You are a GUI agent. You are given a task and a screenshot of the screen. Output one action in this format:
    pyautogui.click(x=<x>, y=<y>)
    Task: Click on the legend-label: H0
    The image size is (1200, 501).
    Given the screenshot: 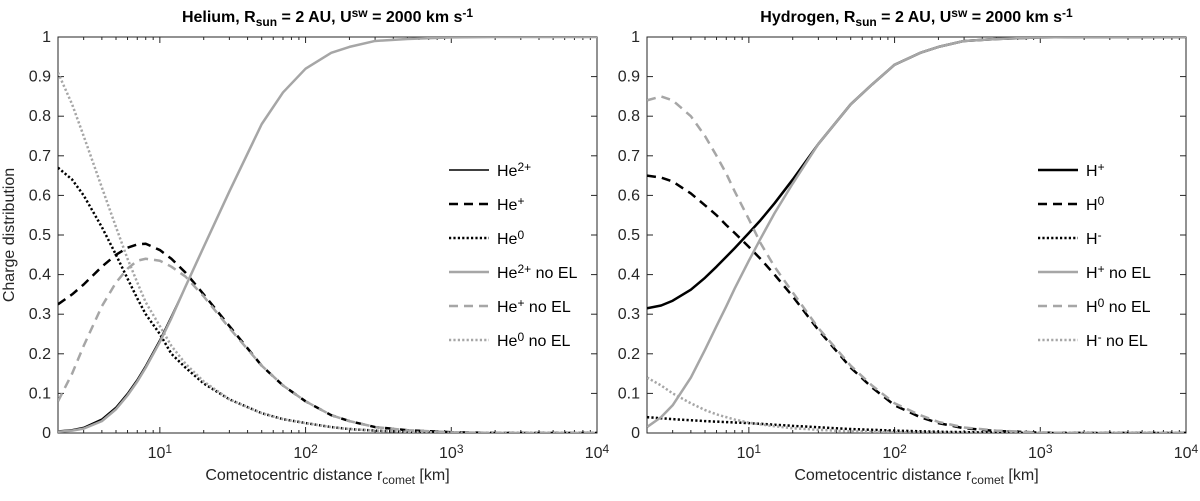 What is the action you would take?
    pyautogui.click(x=1095, y=204)
    